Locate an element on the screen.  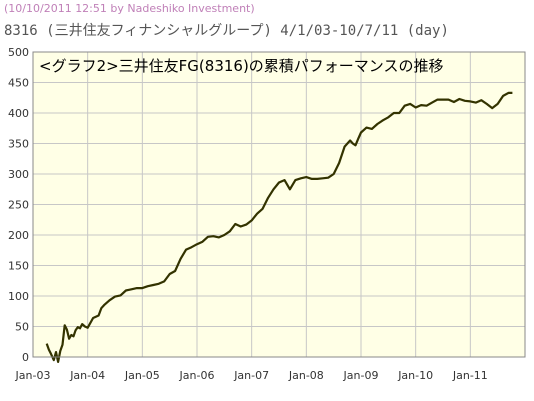
x-tick-label: Jan-03 is located at coordinates (33, 375).